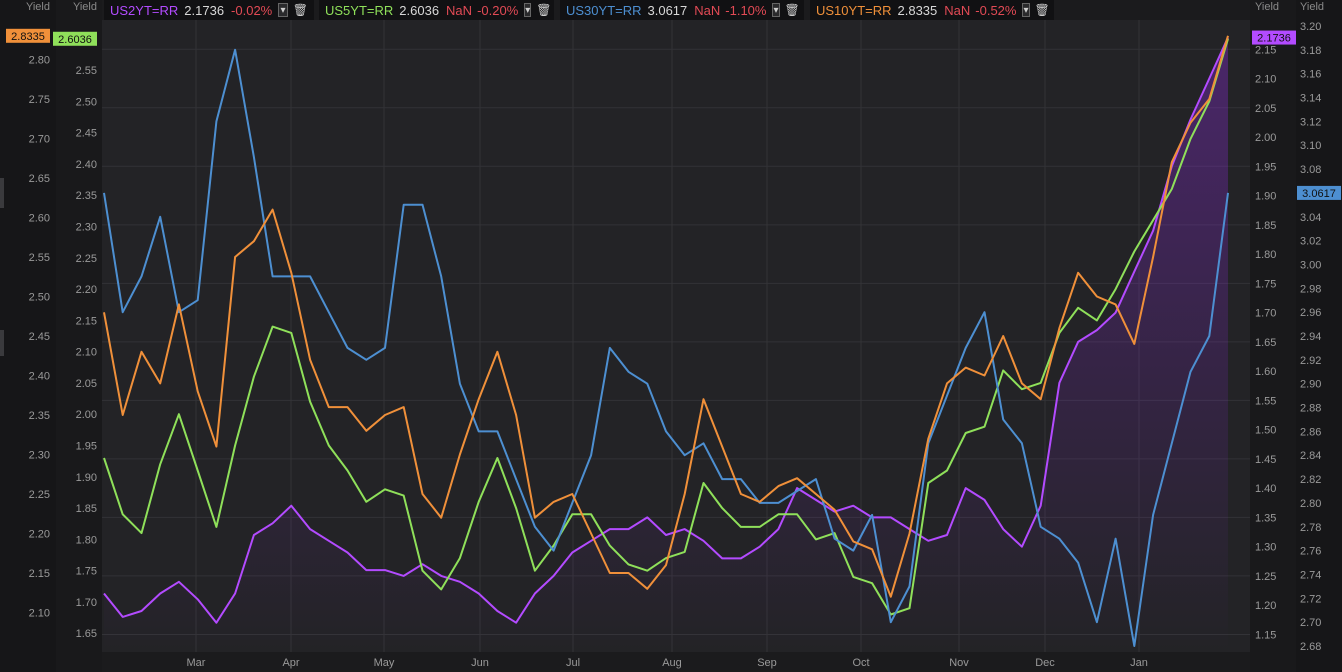 The image size is (1342, 672). Describe the element at coordinates (1319, 192) in the screenshot. I see `axis4-value-badge` at that location.